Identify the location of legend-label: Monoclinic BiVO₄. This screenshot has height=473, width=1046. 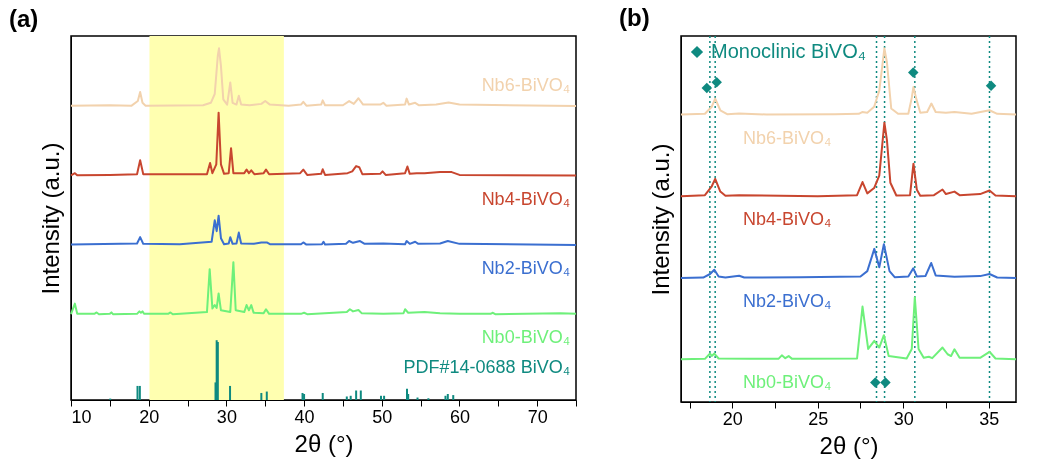
(788, 51).